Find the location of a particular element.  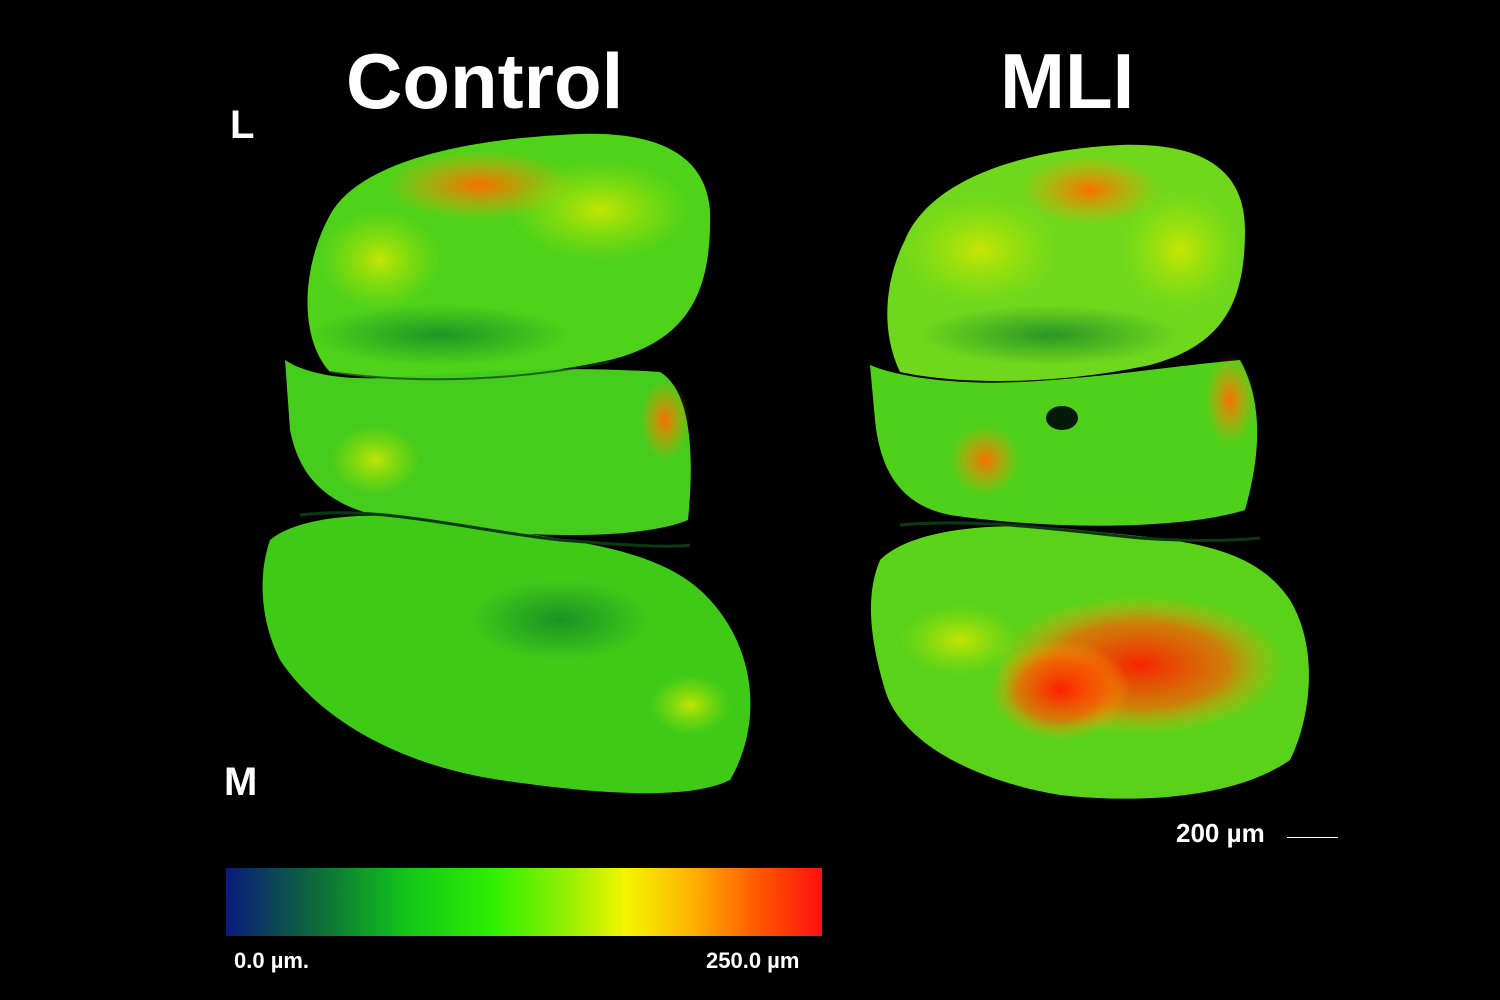

colorbar is located at coordinates (524, 902).